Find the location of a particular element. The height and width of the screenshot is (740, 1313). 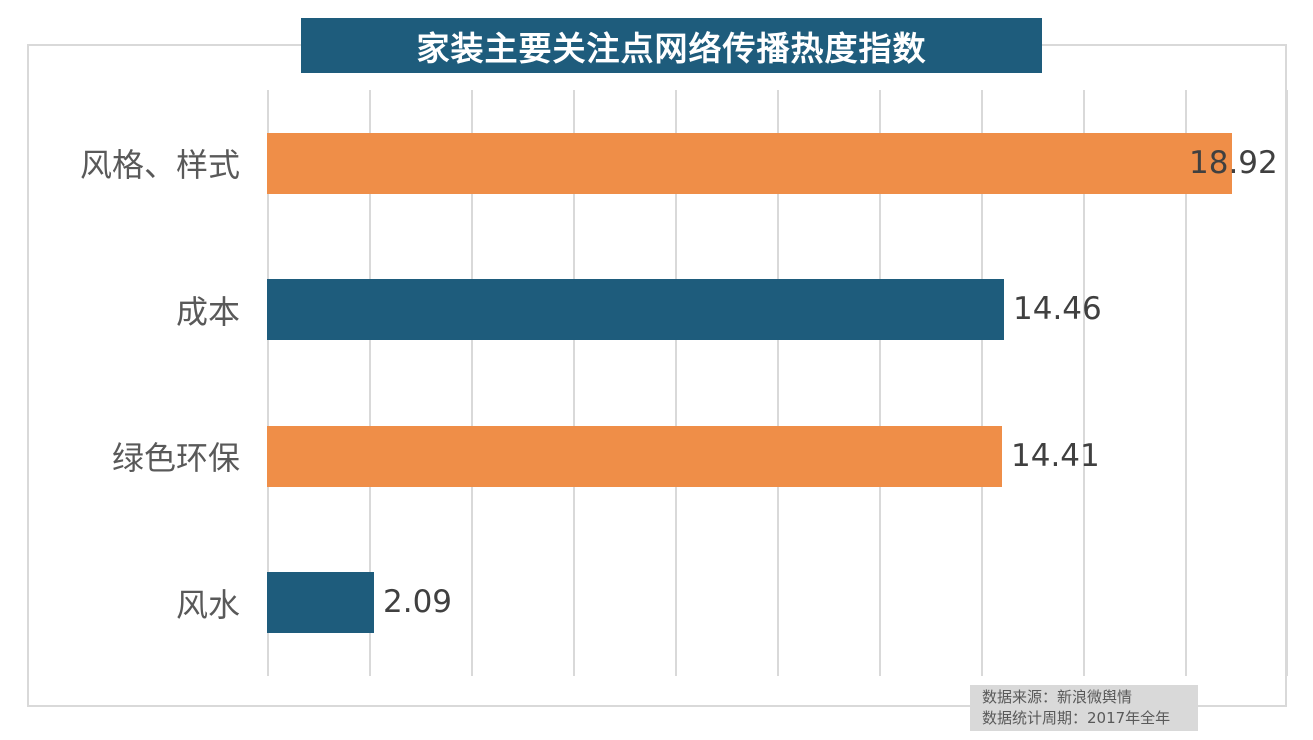

chart-title-banner: 家装主要关注点网络传播热度指数 is located at coordinates (671, 45).